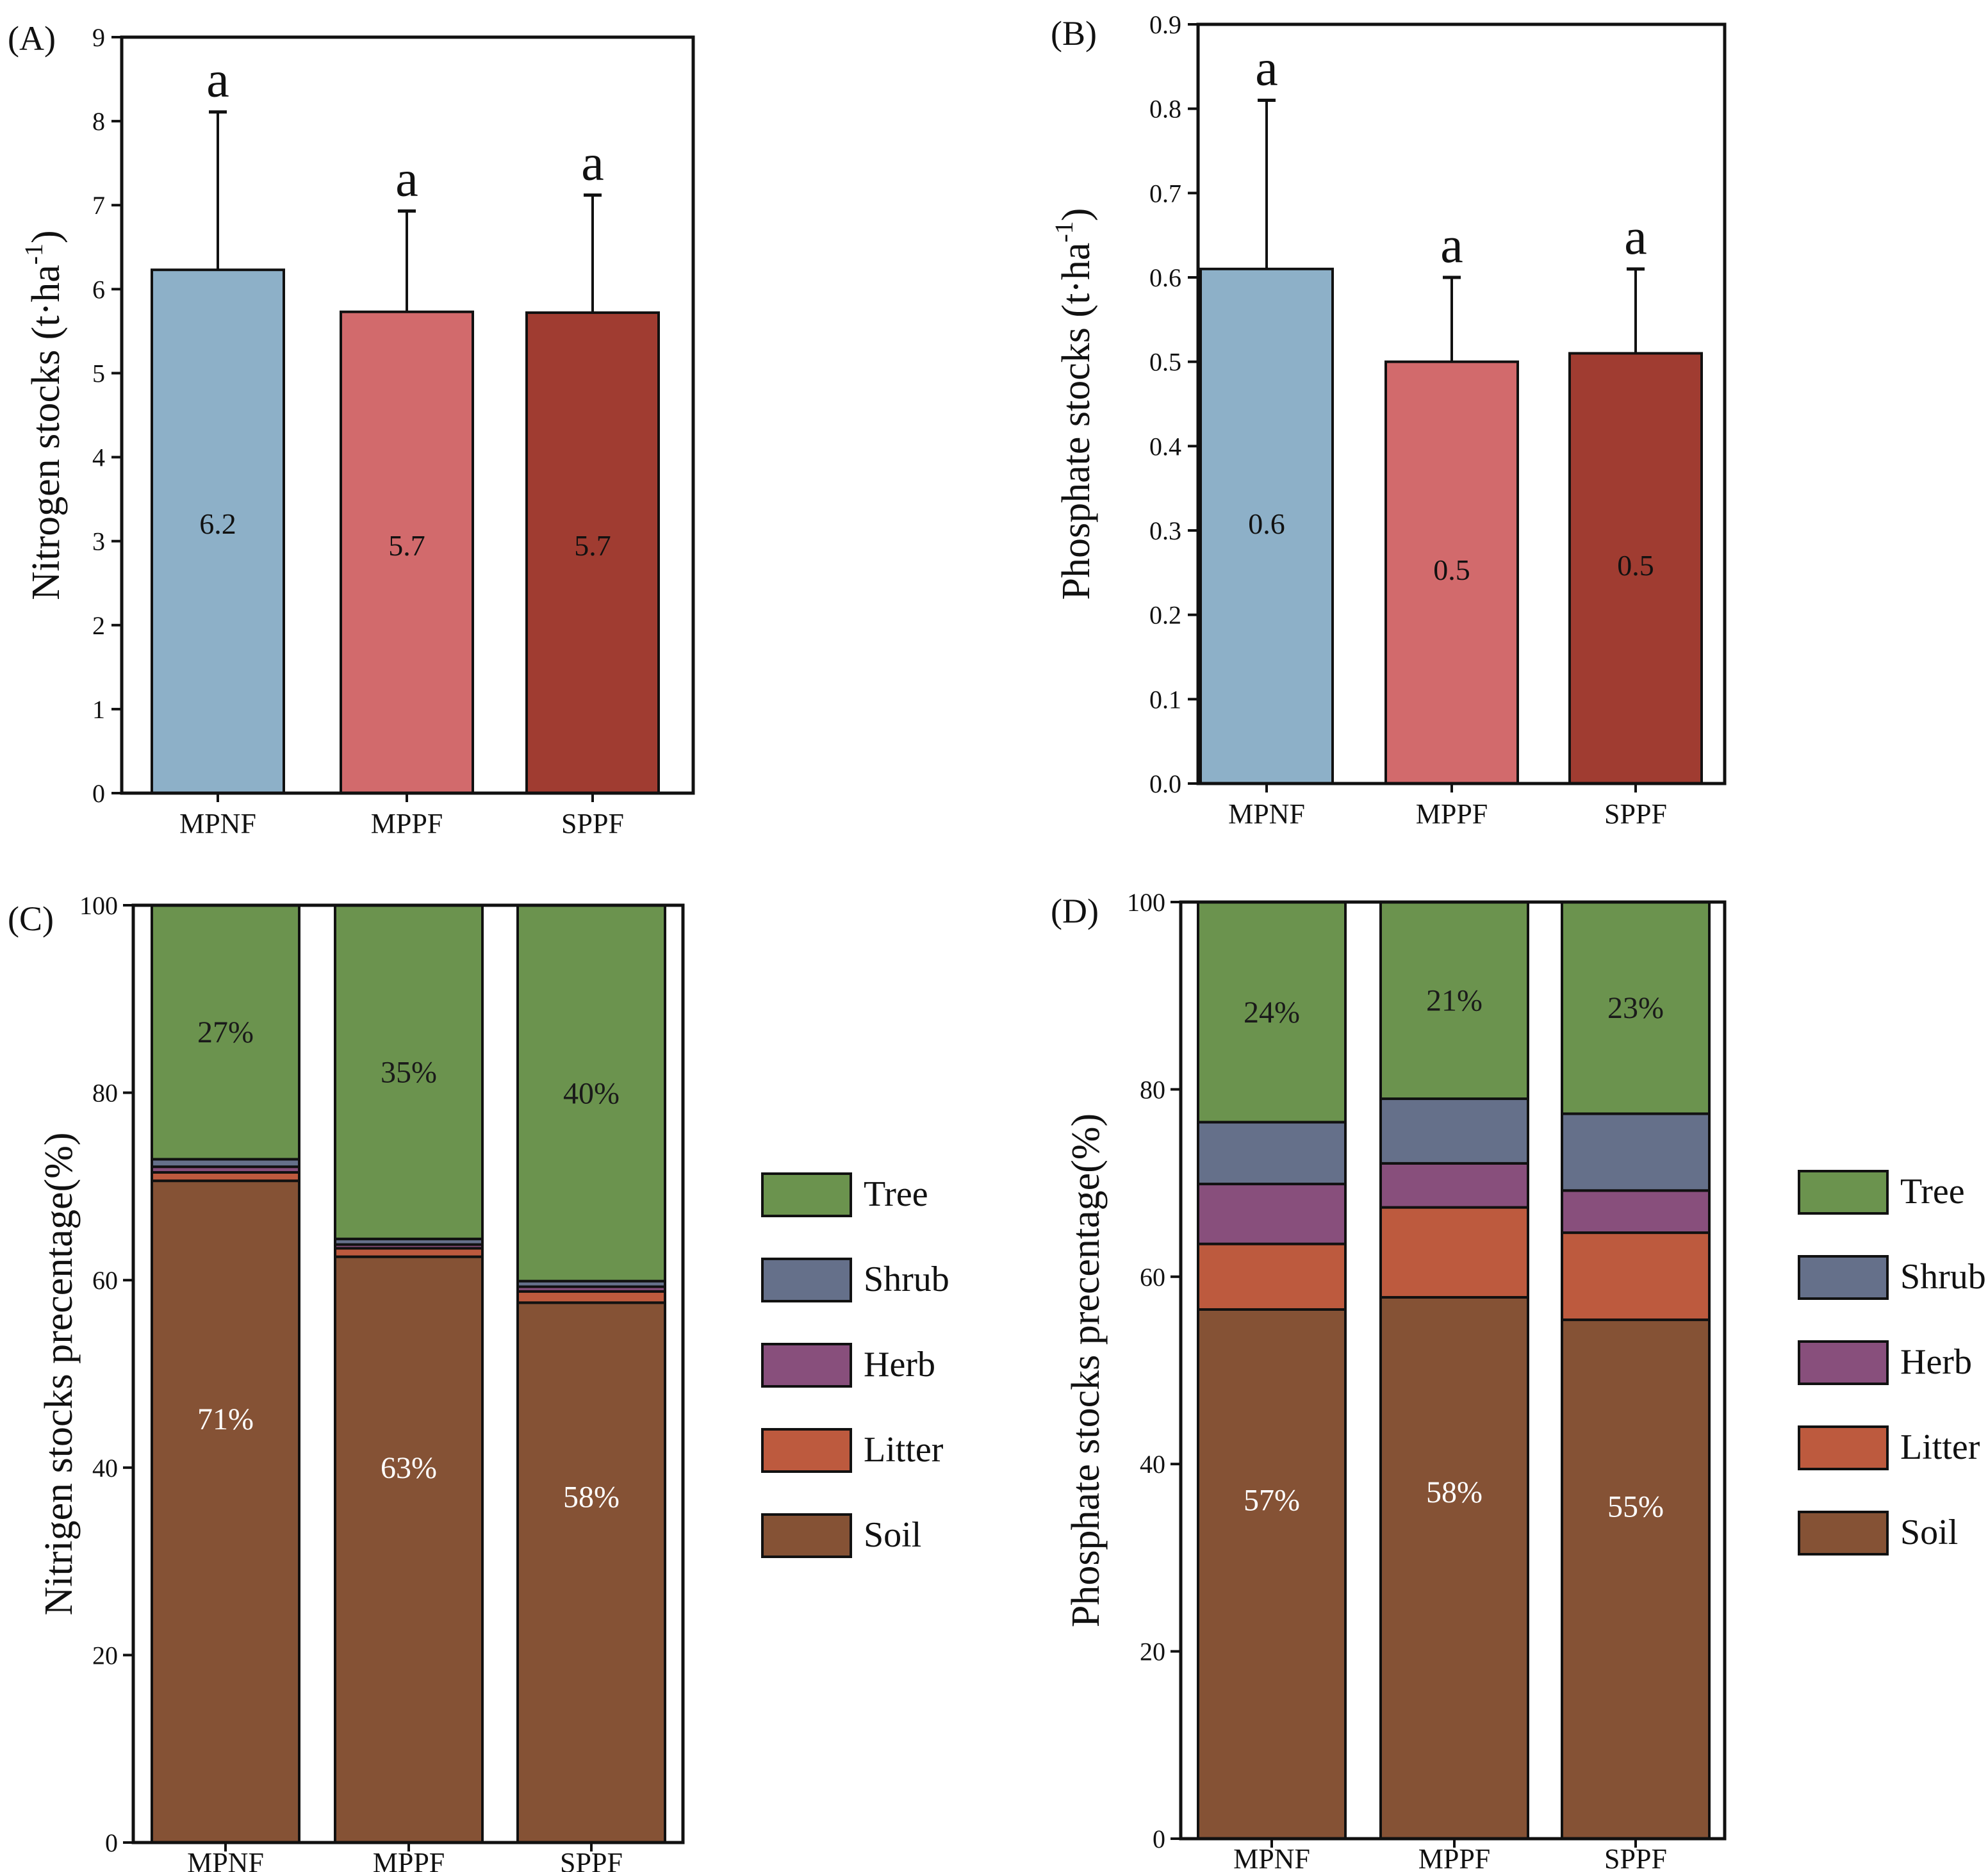  Describe the element at coordinates (98, 457) in the screenshot. I see `y-tick-label: 4` at that location.